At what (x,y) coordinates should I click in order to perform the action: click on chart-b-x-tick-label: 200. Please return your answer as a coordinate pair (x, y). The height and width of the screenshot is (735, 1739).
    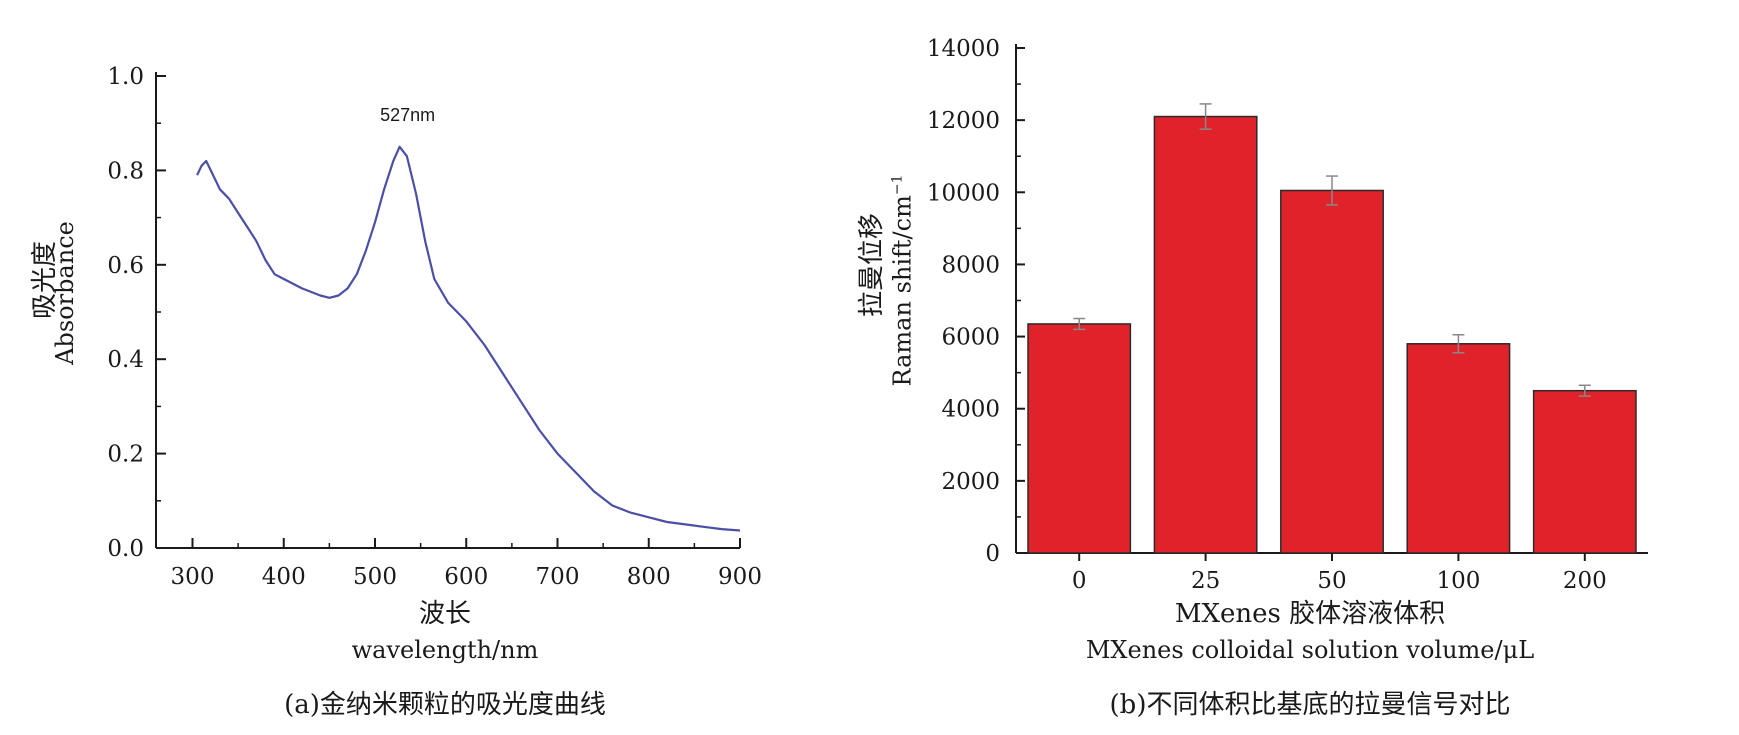
    Looking at the image, I should click on (1585, 581).